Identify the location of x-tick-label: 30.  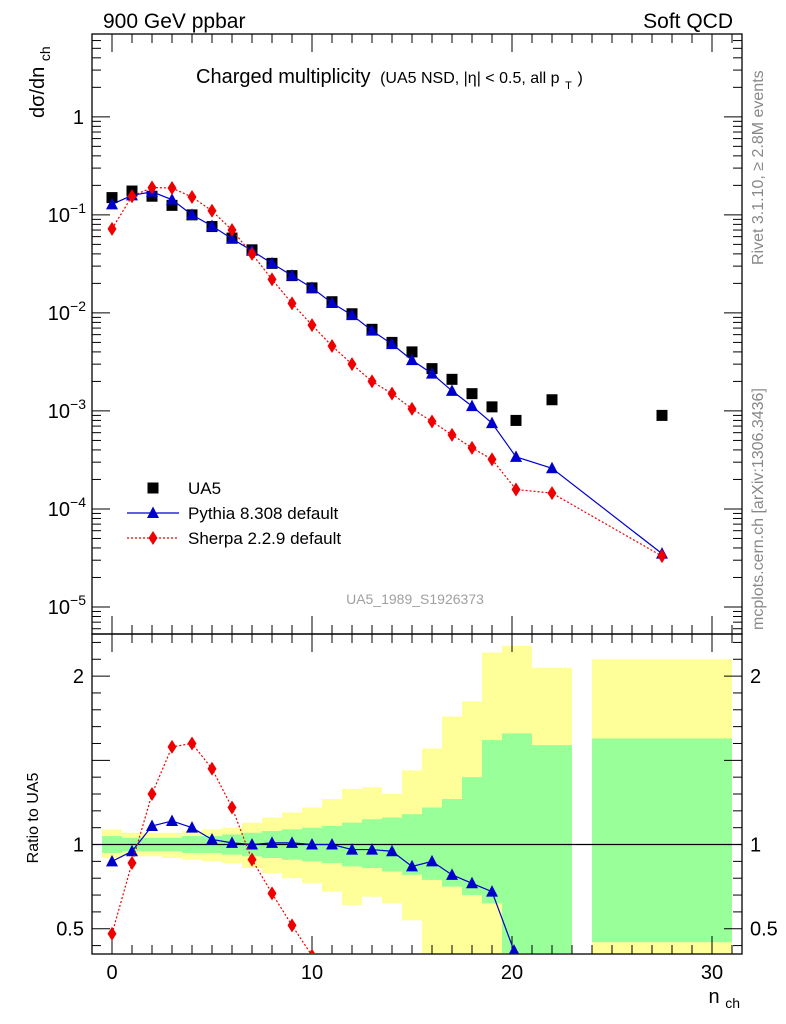
(712, 973).